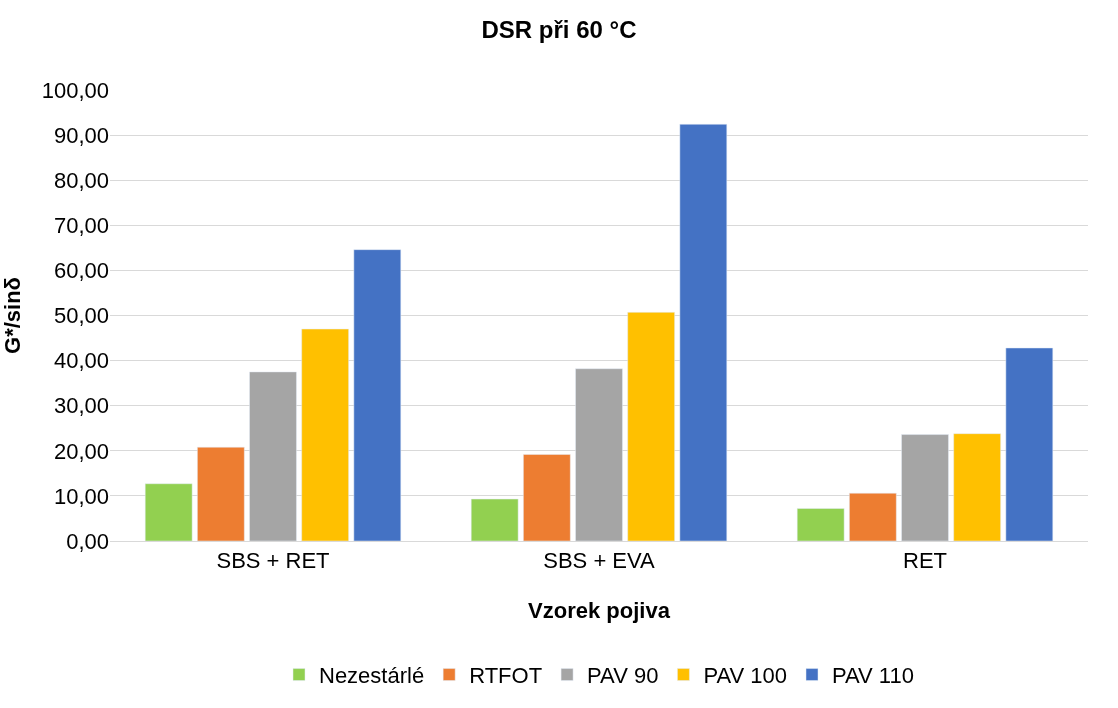  Describe the element at coordinates (12, 315) in the screenshot. I see `y-axis-title: G*/sinδ` at that location.